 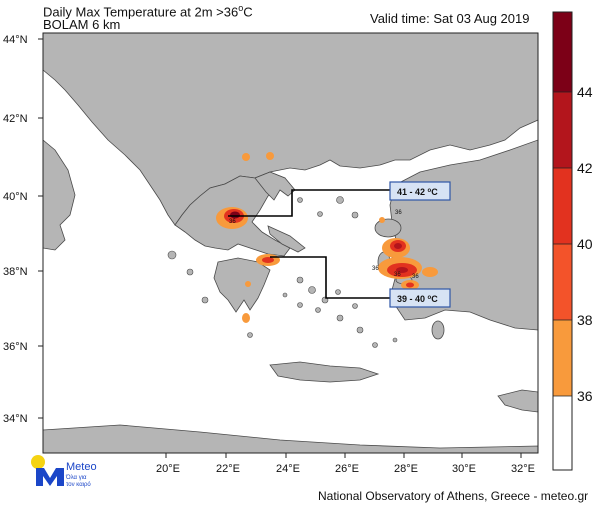 I want to click on italy-land, so click(x=59, y=195).